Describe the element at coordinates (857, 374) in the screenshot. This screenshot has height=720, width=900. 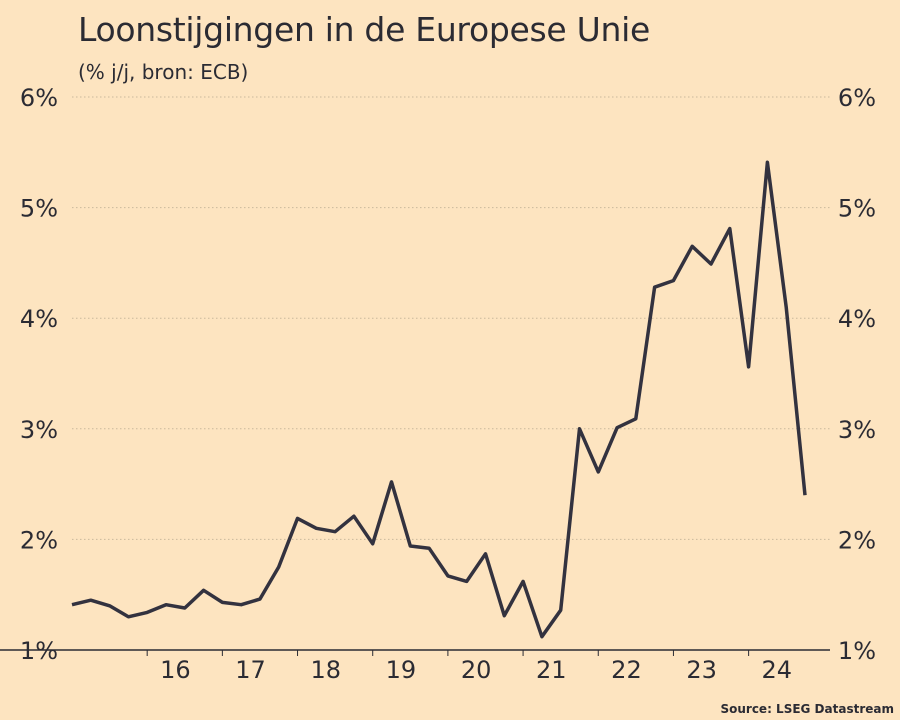
I see `y-axis-right: 1% 2% 3% 4% 5% 6%` at that location.